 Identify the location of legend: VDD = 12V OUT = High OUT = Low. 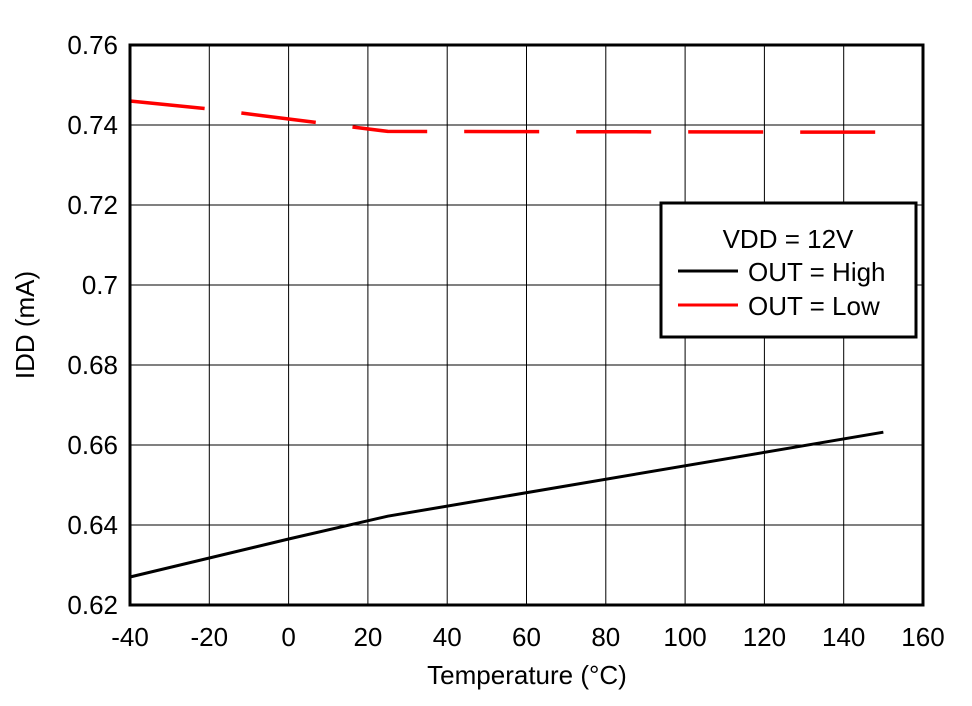
(788, 270).